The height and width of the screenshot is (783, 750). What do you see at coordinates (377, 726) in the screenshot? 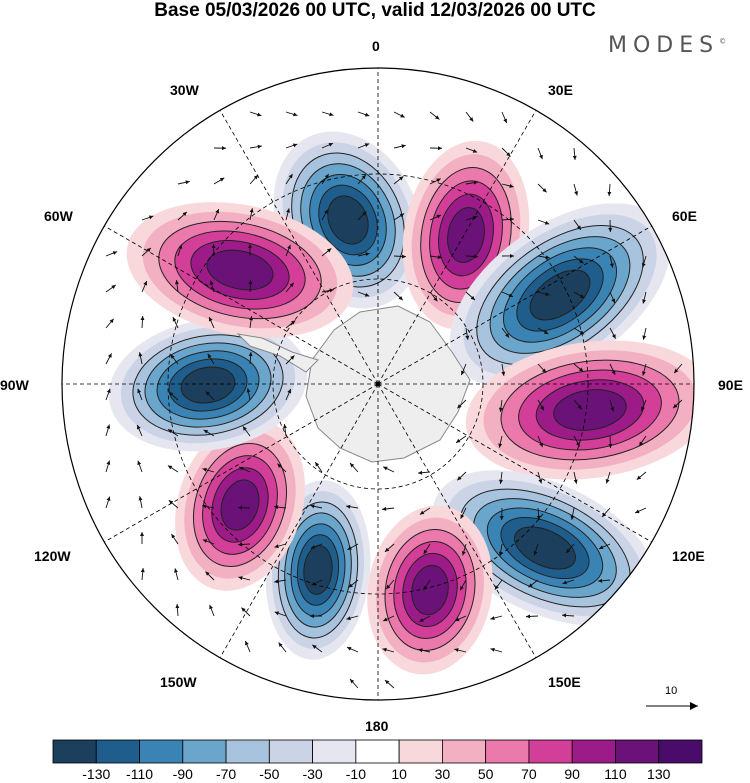
I see `lon-label-180: 180` at bounding box center [377, 726].